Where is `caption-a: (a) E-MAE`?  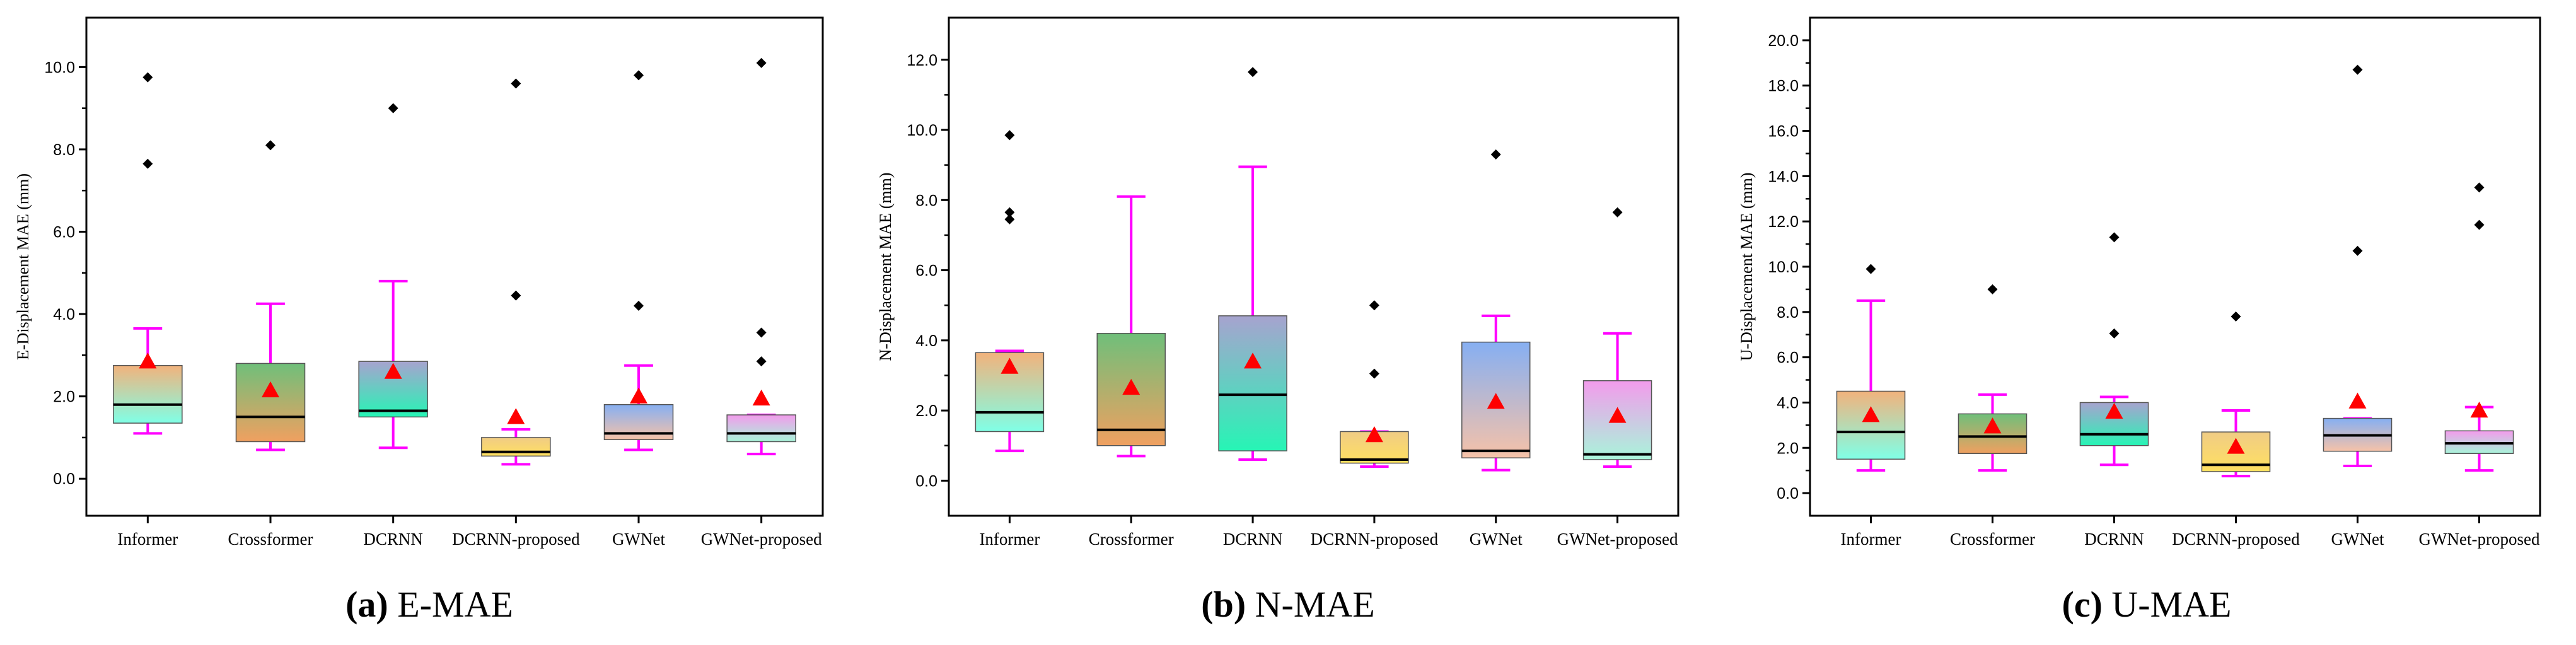
caption-a: (a) E-MAE is located at coordinates (430, 604).